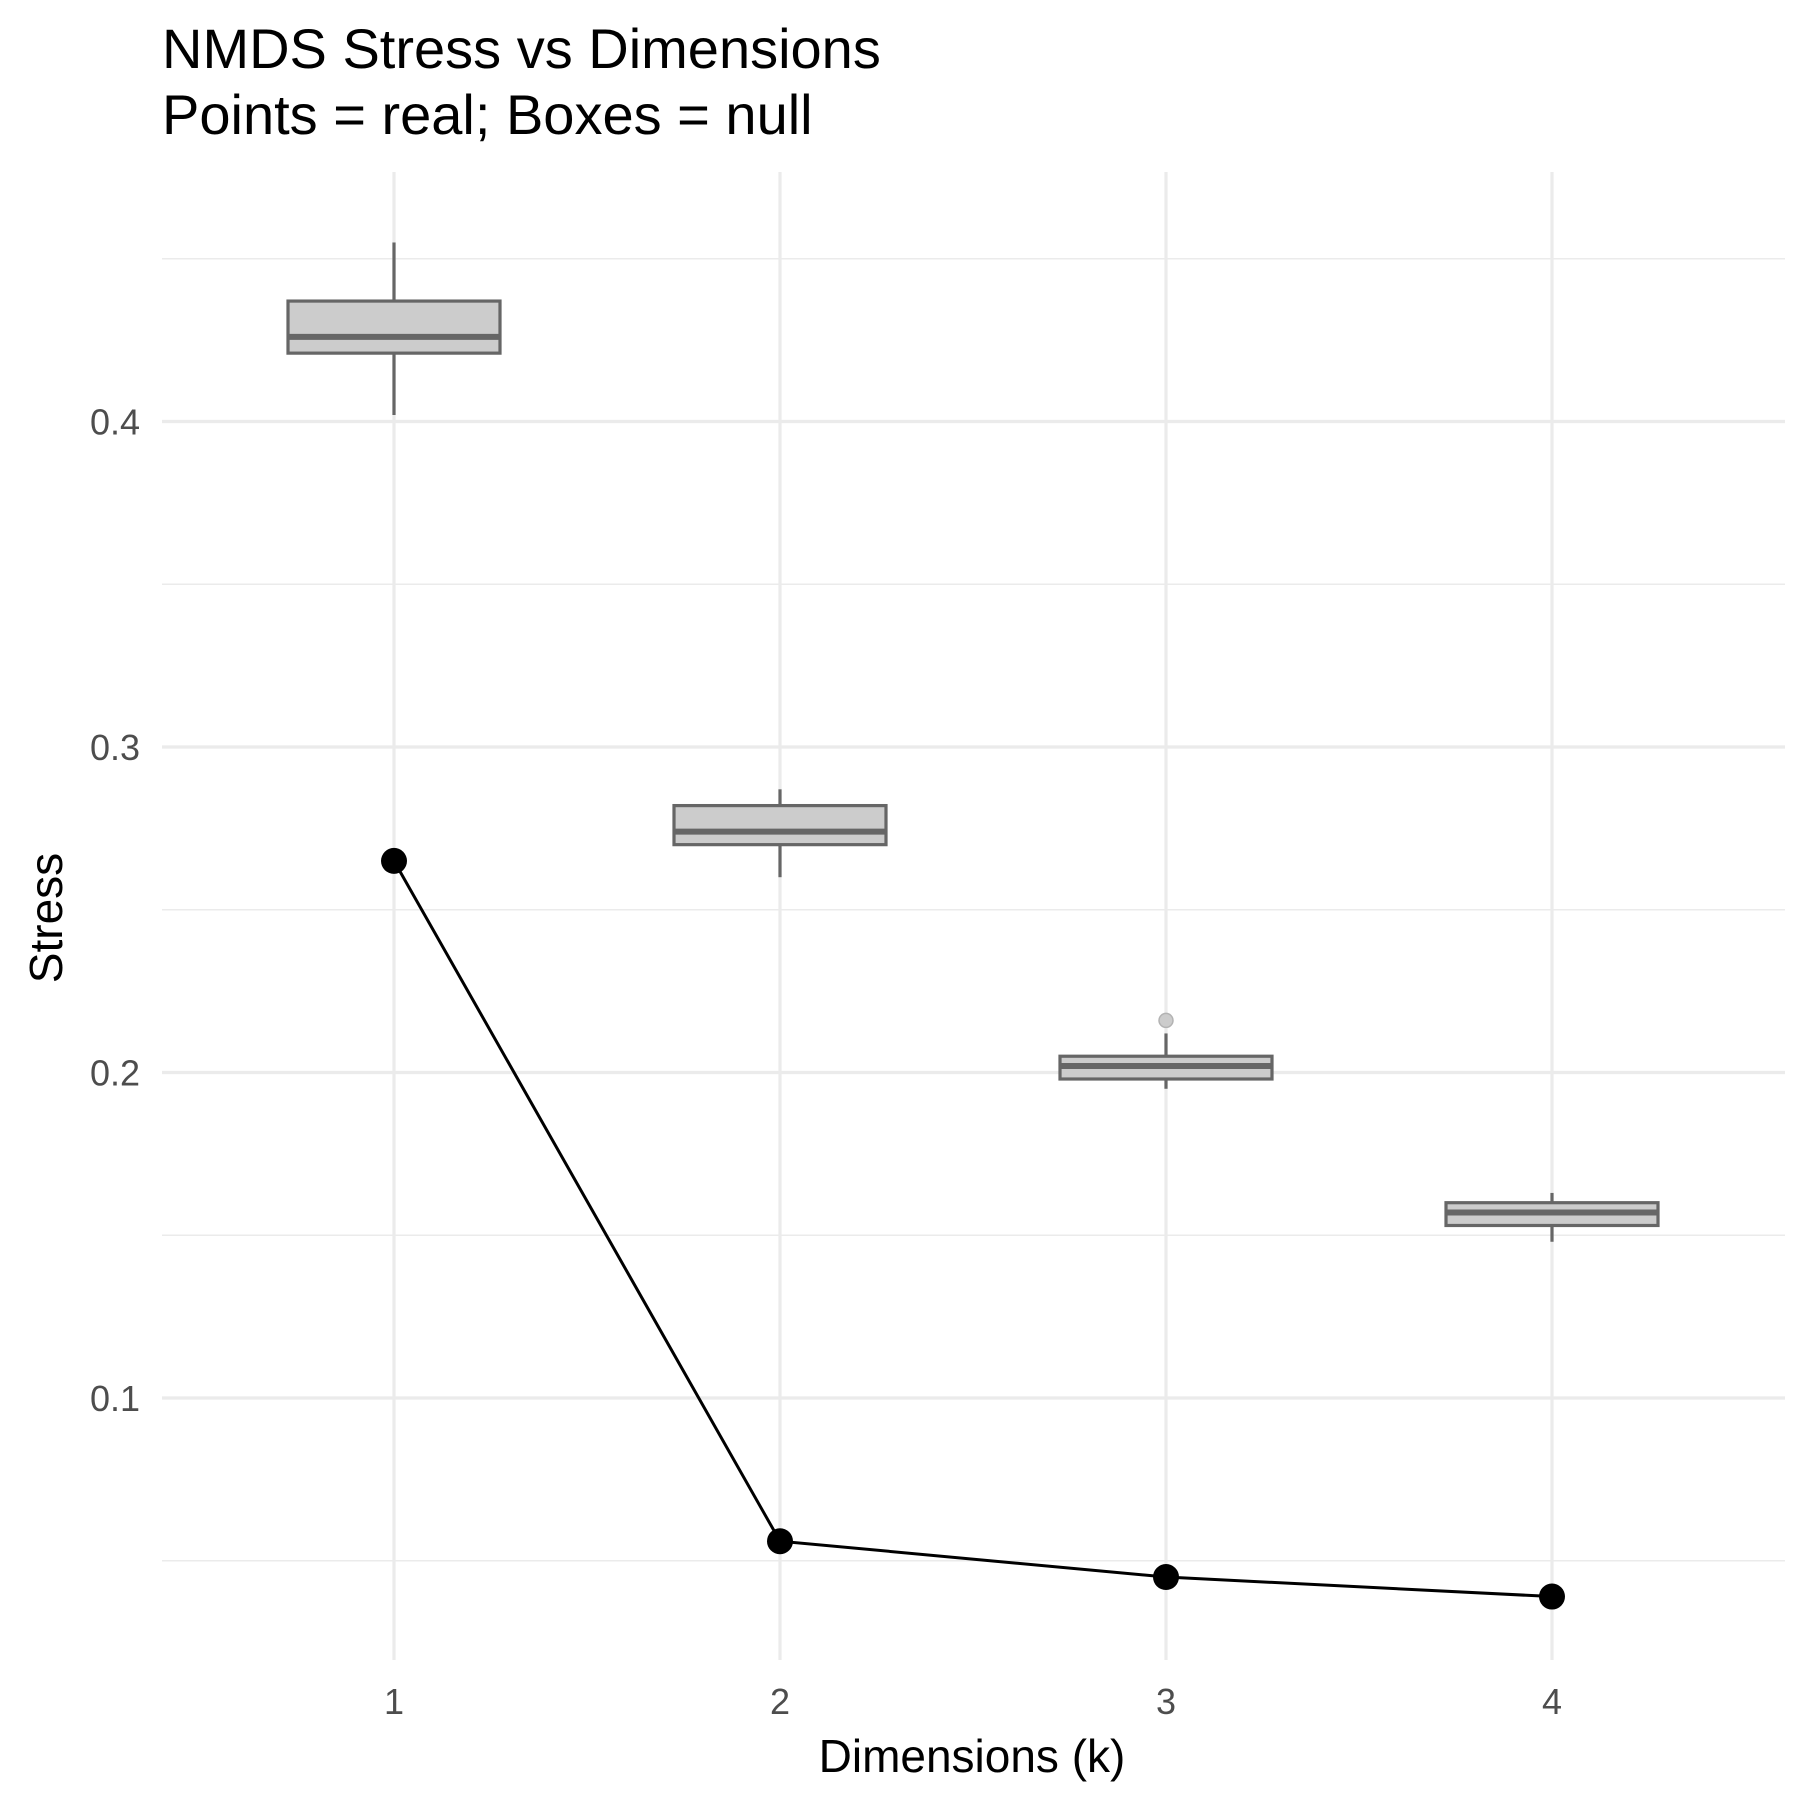 The height and width of the screenshot is (1800, 1800). I want to click on y-tick-label: 0.2, so click(115, 1073).